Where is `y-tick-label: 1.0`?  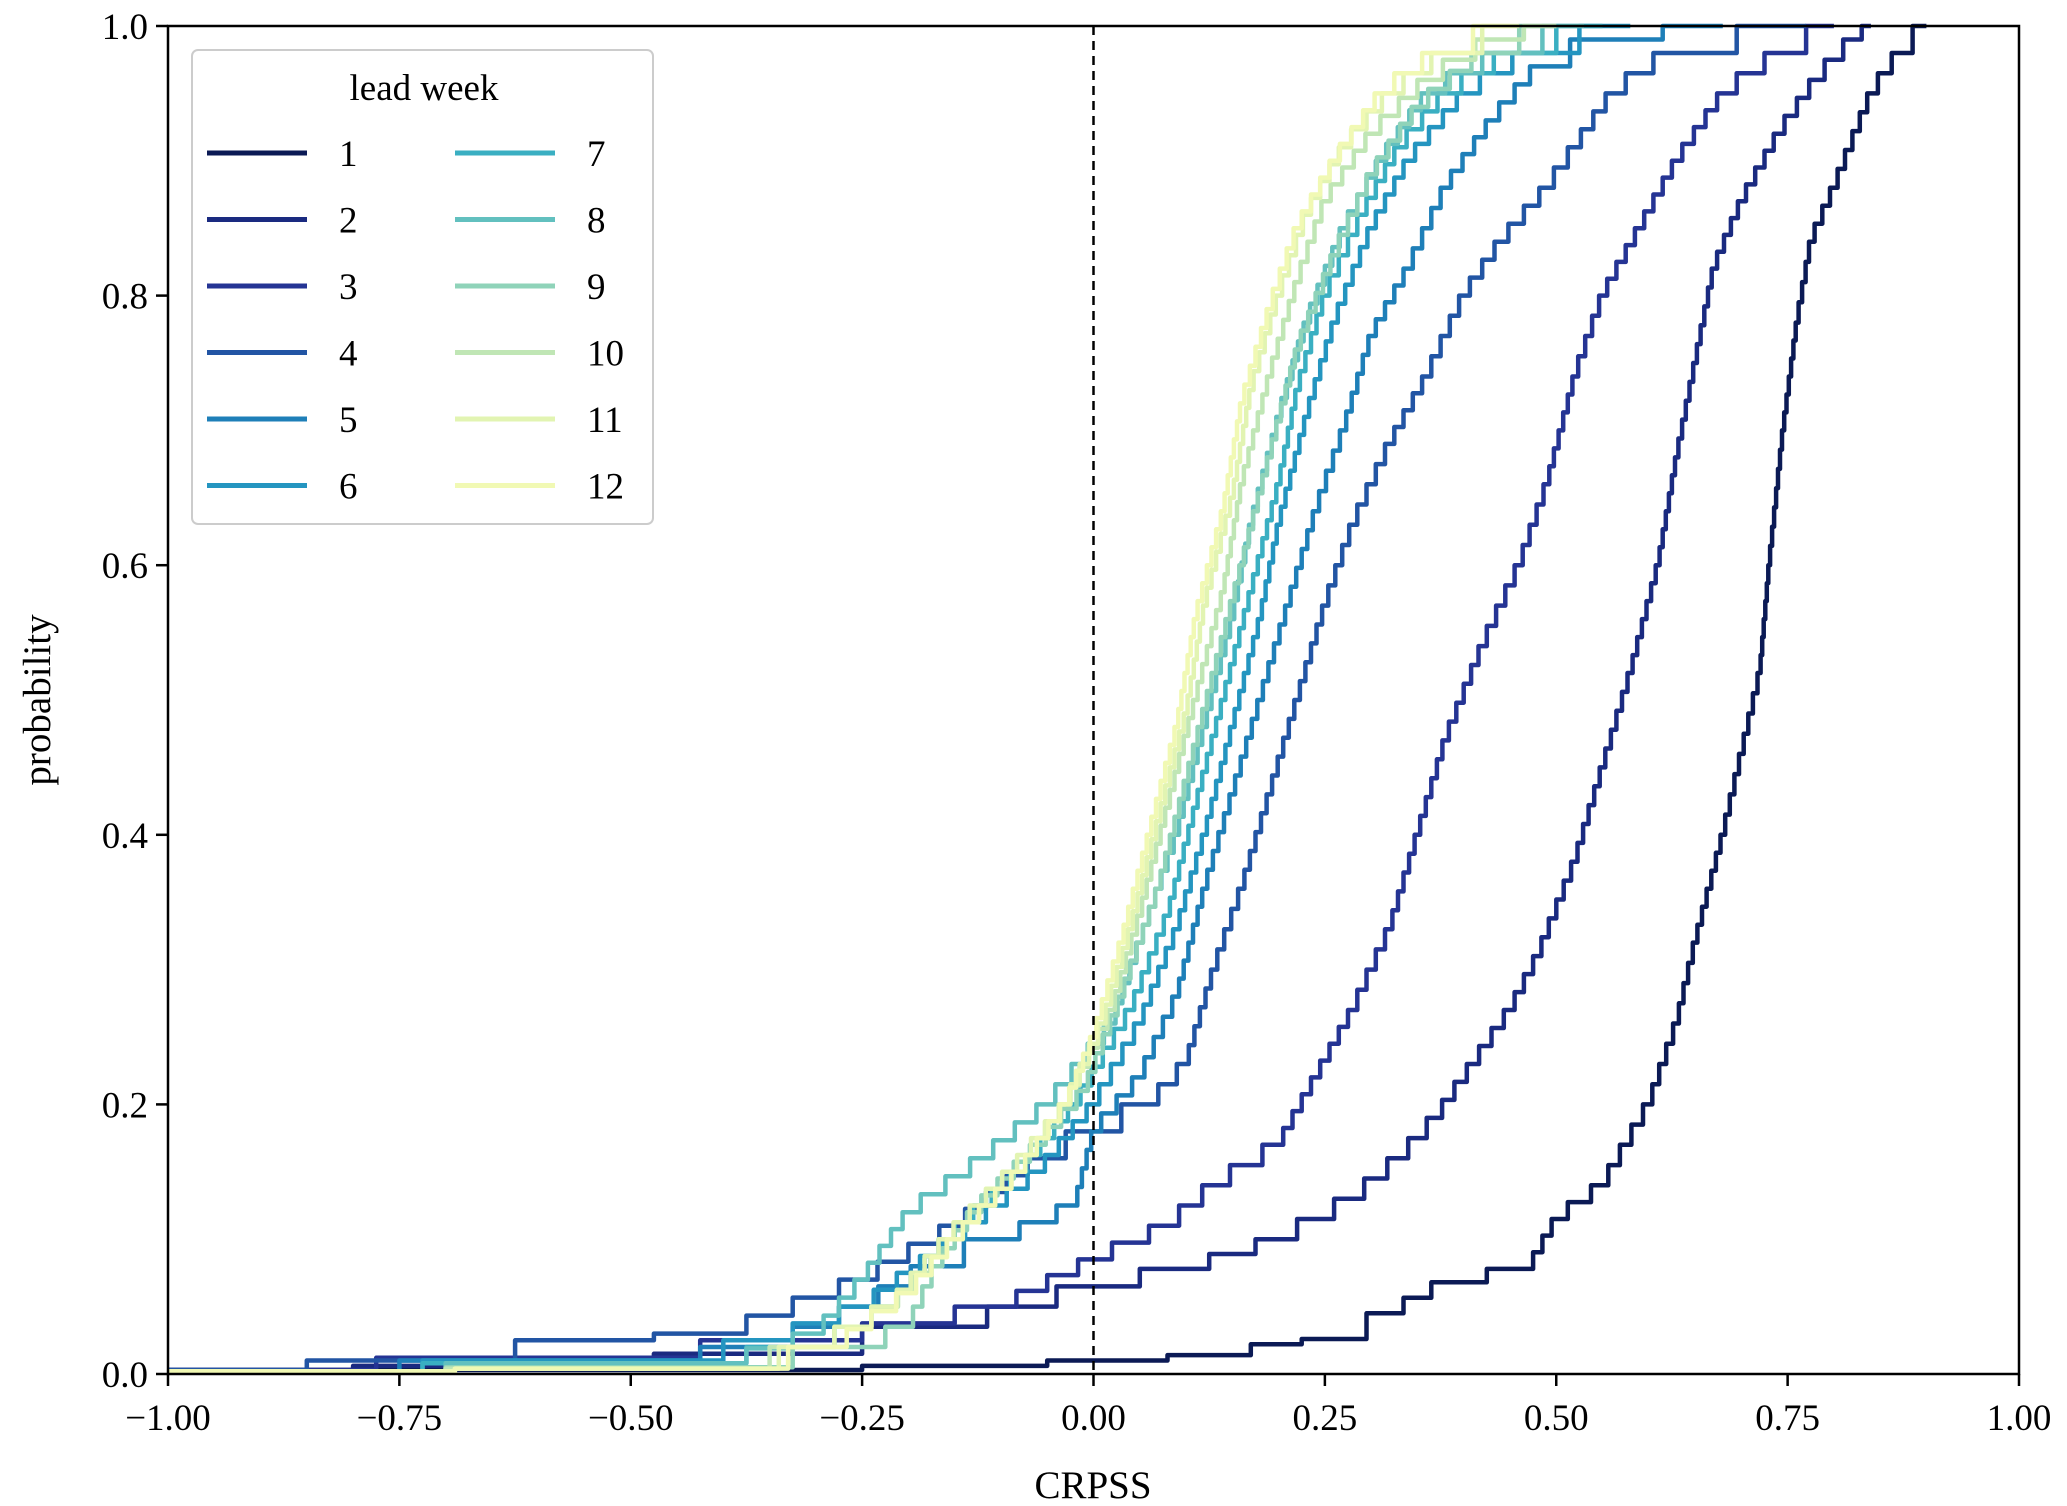
y-tick-label: 1.0 is located at coordinates (125, 27).